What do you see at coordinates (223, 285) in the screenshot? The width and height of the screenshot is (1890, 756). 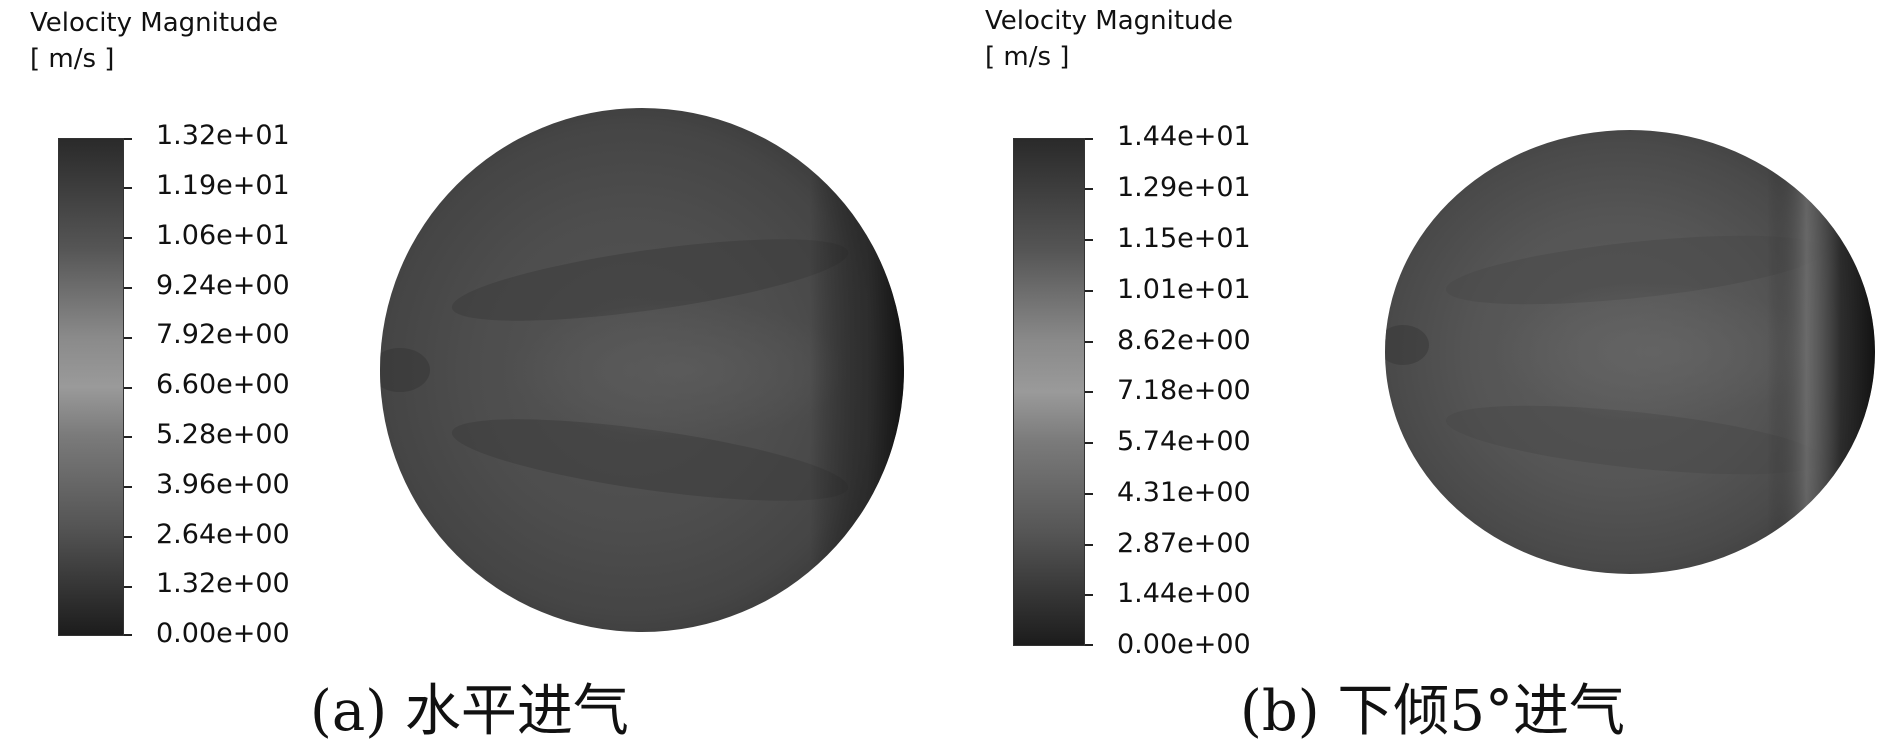 I see `tick-label: 9.24e+00` at bounding box center [223, 285].